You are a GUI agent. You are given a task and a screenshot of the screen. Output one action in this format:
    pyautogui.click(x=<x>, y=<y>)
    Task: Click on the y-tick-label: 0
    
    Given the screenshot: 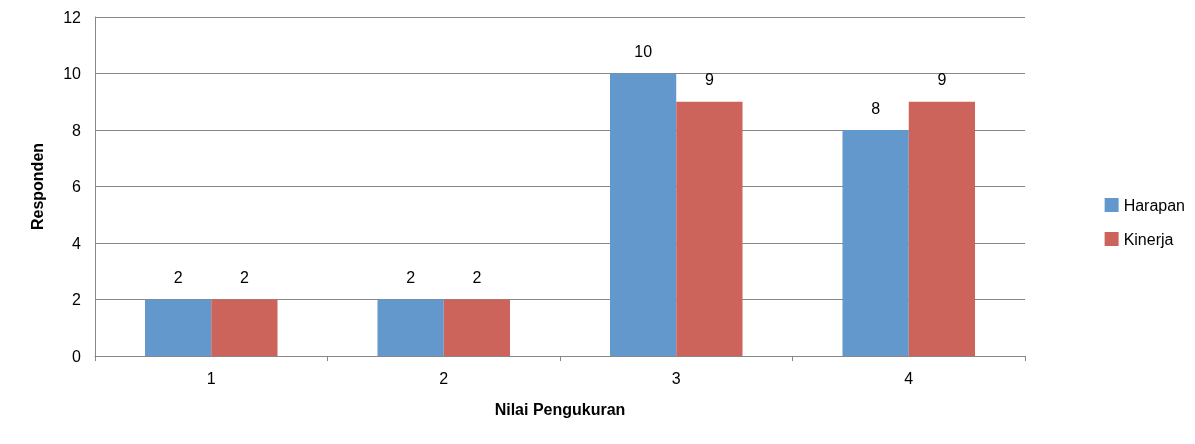 What is the action you would take?
    pyautogui.click(x=77, y=356)
    